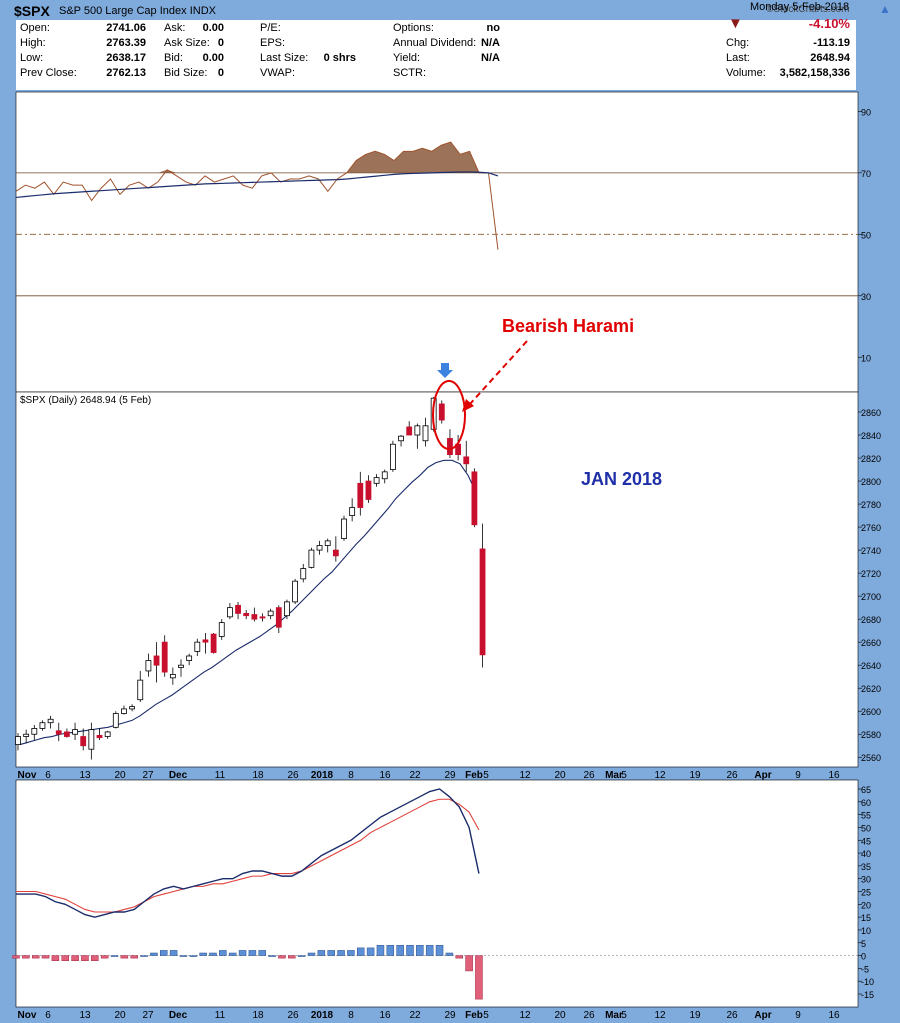 The image size is (900, 1023). I want to click on price-tick-label: 2600, so click(871, 712).